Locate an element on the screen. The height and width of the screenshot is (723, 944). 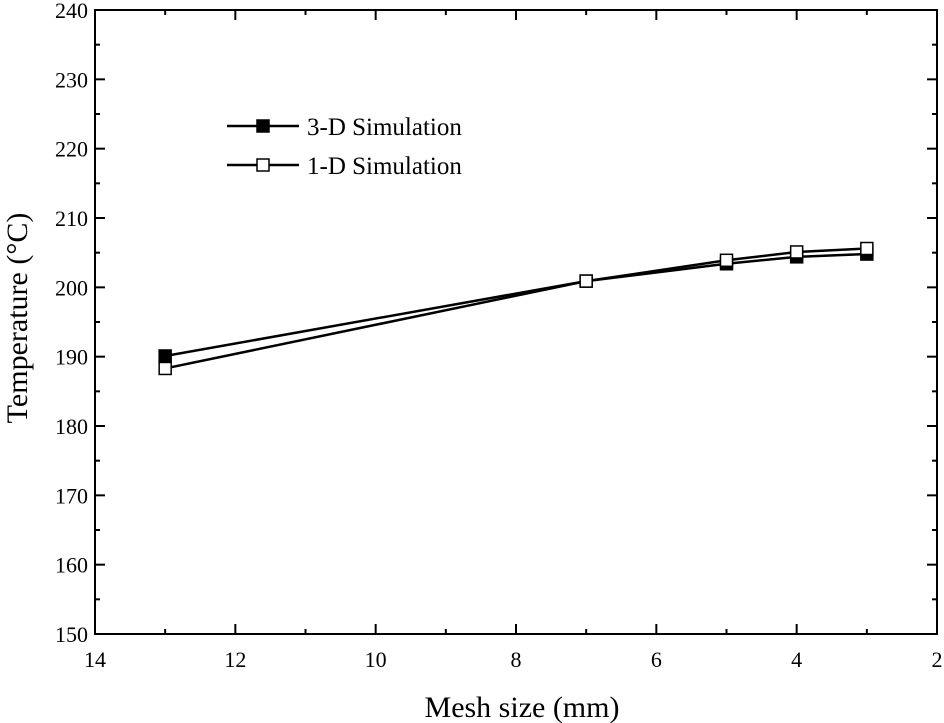
legend-marker-3-d-simulation is located at coordinates (263, 126).